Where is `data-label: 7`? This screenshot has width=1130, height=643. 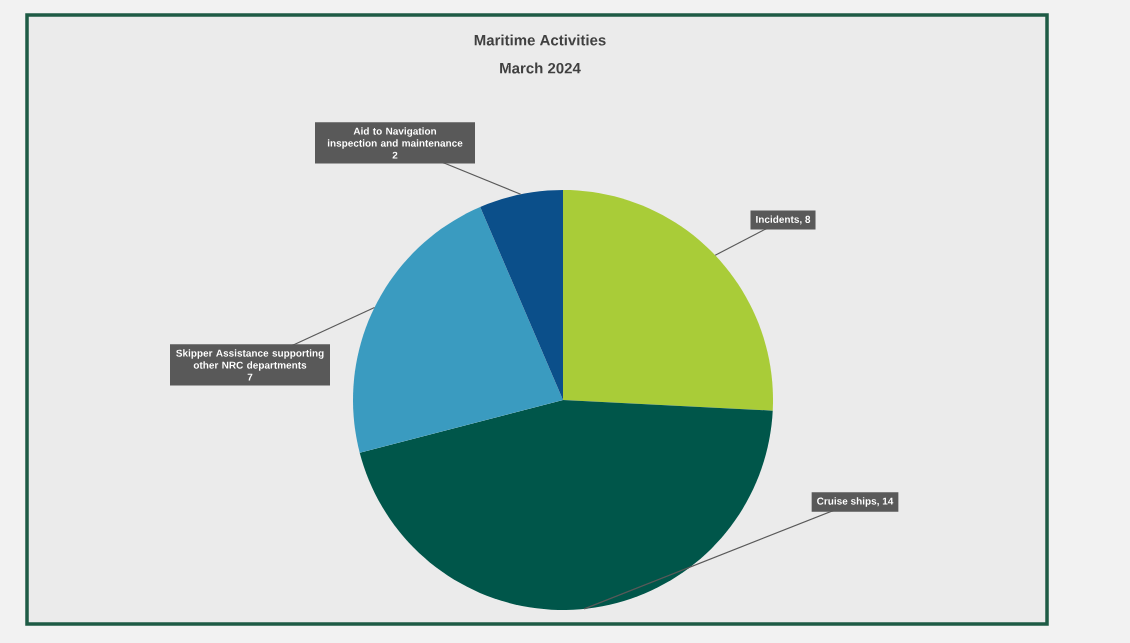 data-label: 7 is located at coordinates (250, 377).